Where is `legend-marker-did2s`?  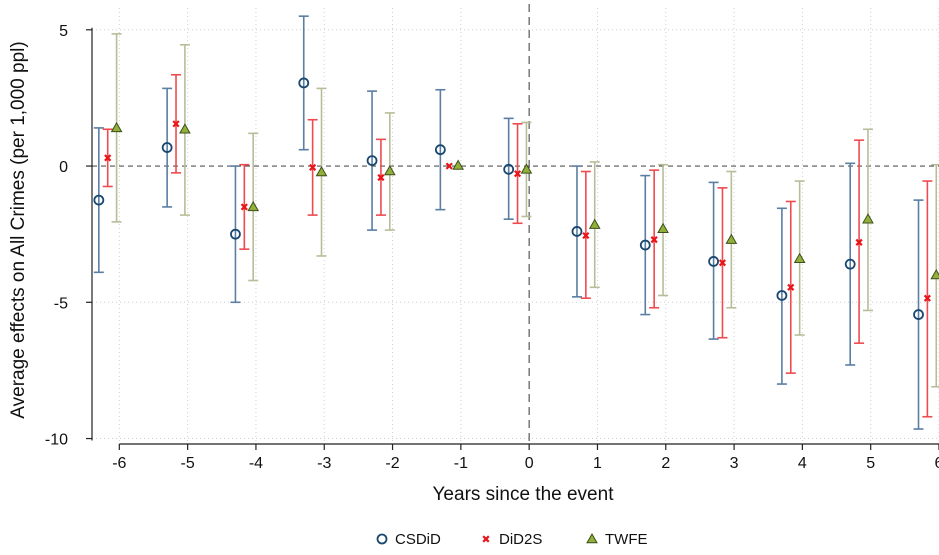
legend-marker-did2s is located at coordinates (486, 539).